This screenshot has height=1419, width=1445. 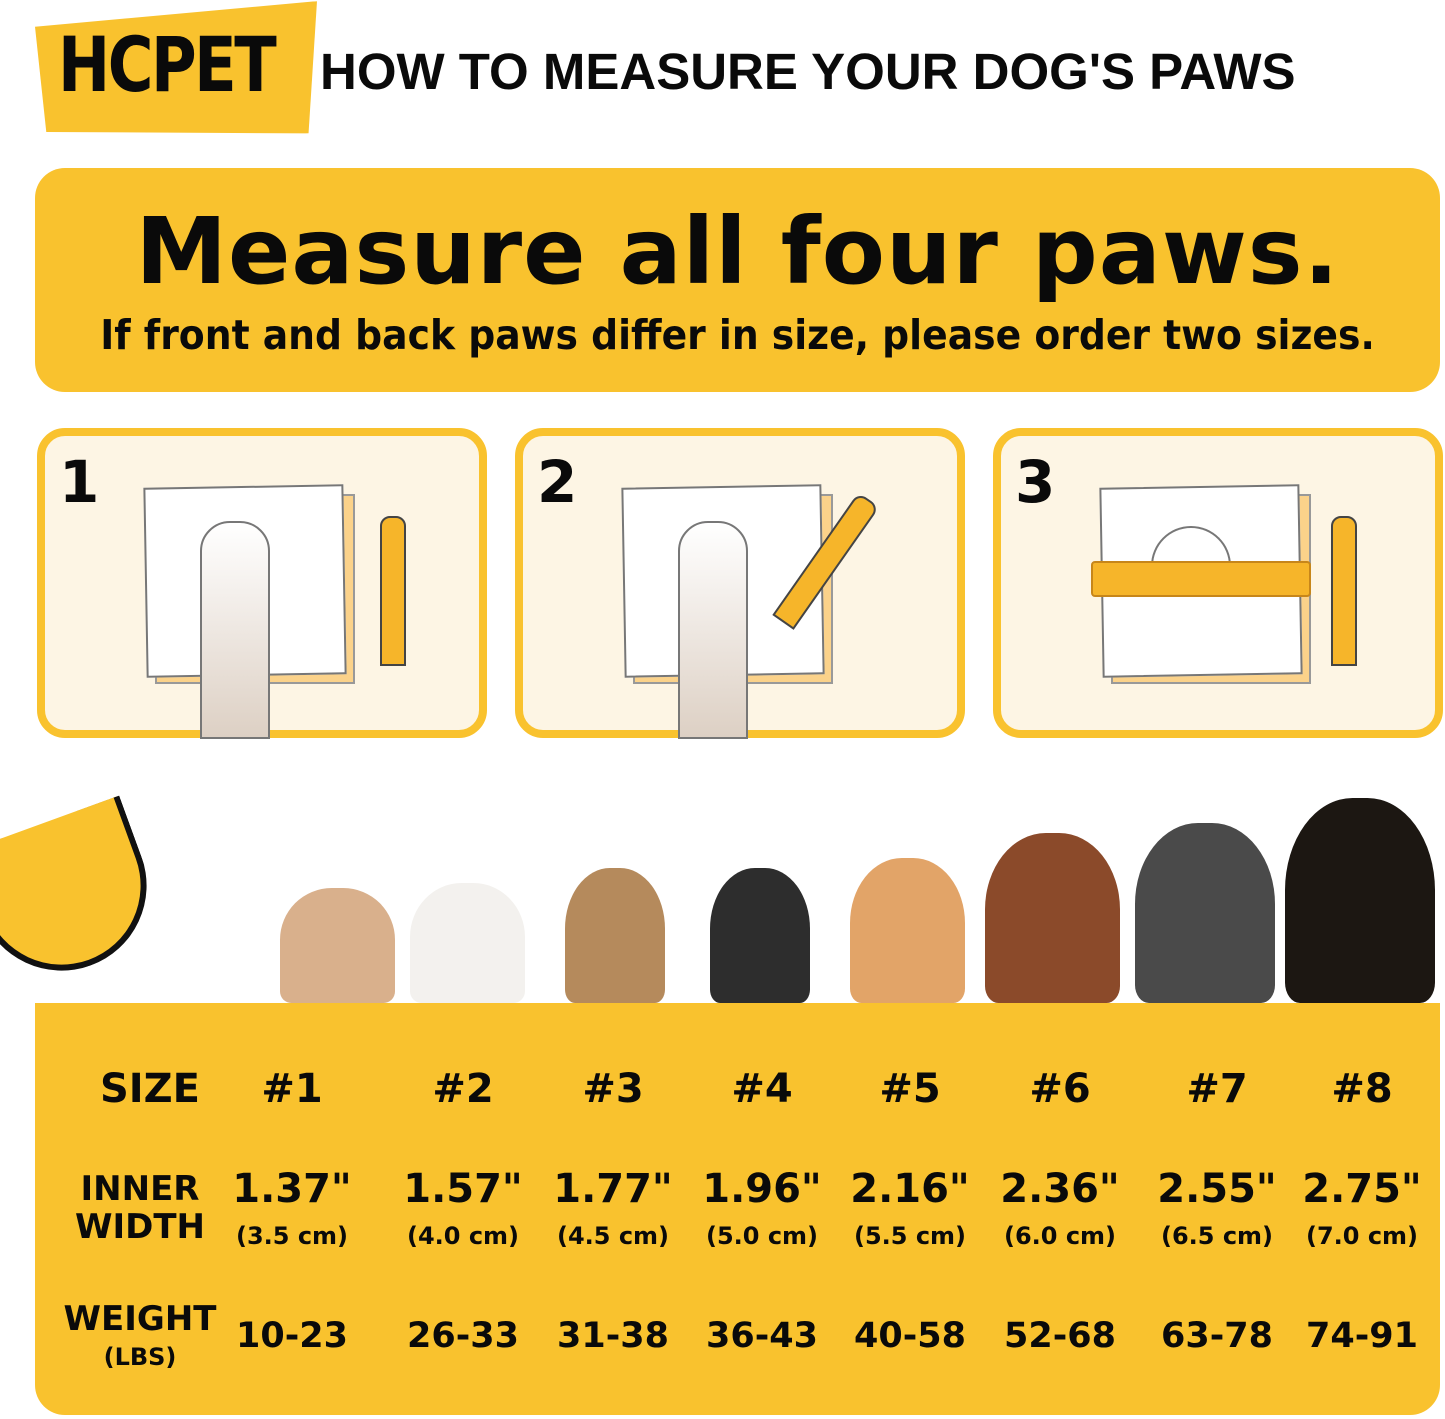 What do you see at coordinates (1205, 913) in the screenshot?
I see `dog-photo-husky` at bounding box center [1205, 913].